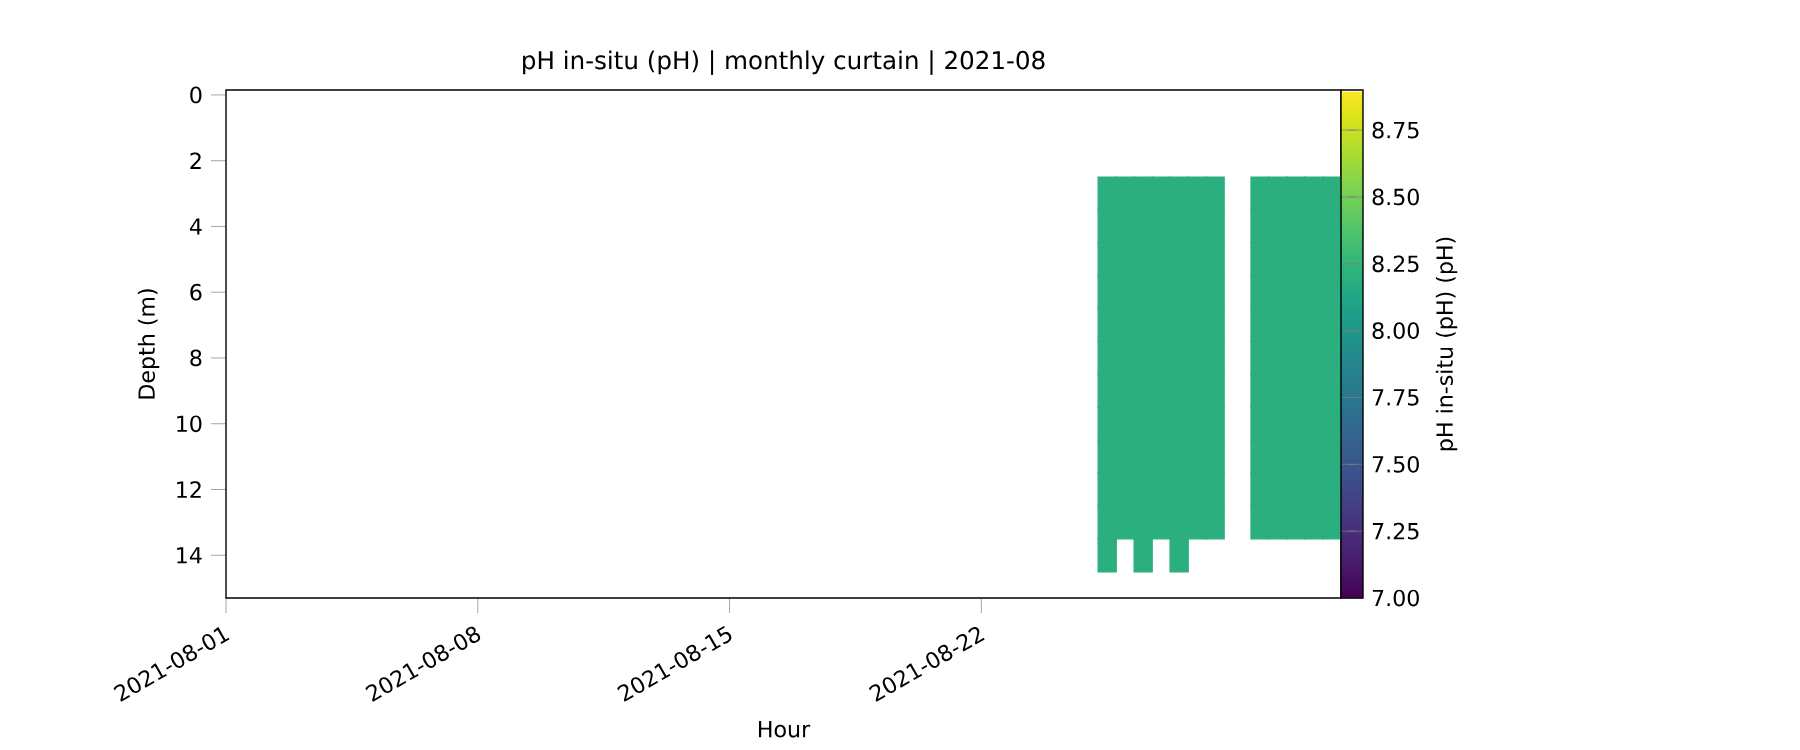 This screenshot has width=1800, height=750. What do you see at coordinates (1395, 397) in the screenshot?
I see `color-bar-label: 7.75` at bounding box center [1395, 397].